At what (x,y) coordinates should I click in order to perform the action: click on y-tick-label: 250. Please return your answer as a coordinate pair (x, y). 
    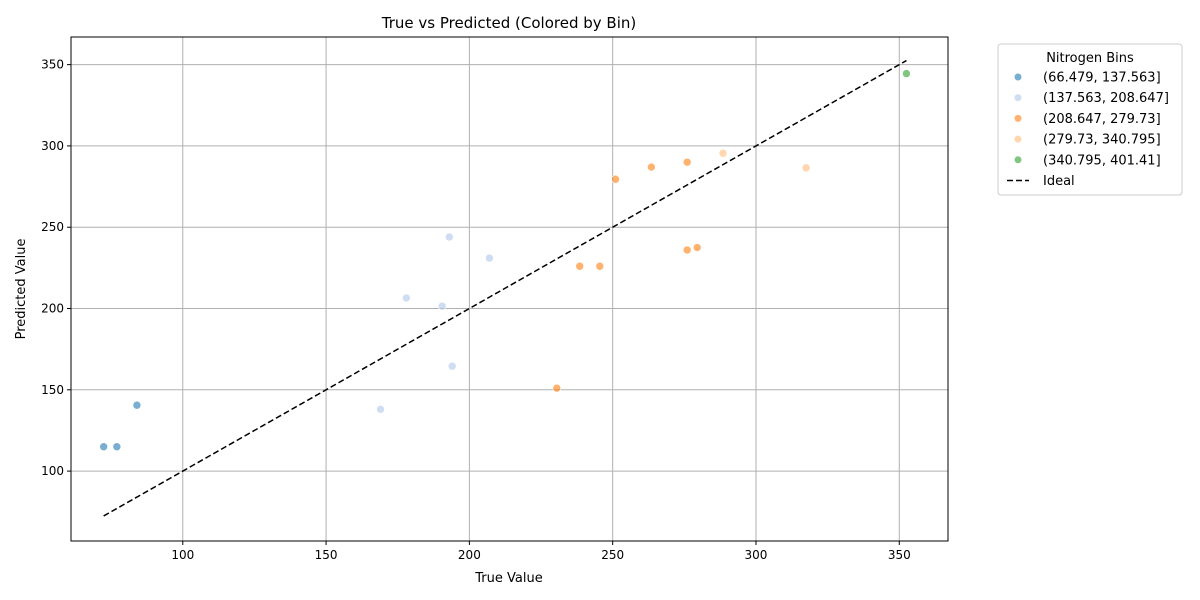
    Looking at the image, I should click on (52, 227).